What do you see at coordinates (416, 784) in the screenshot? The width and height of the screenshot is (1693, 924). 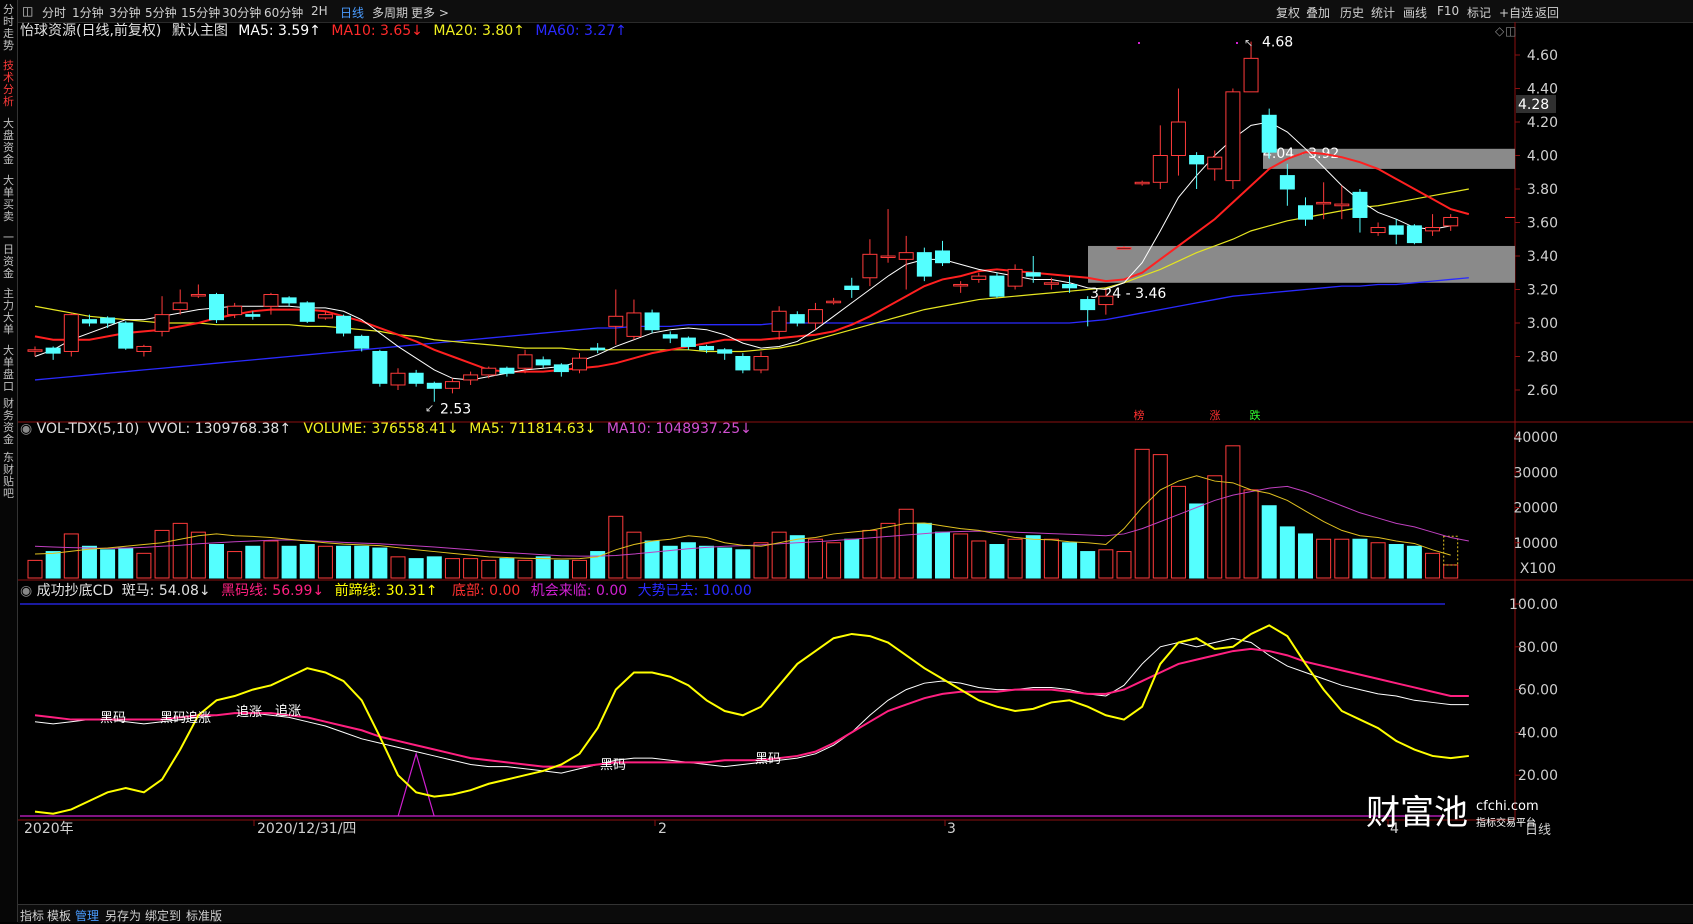 I see `chance-spike` at bounding box center [416, 784].